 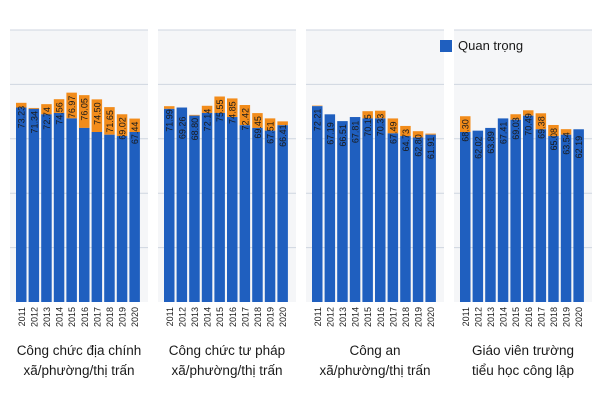 I want to click on data-label: 68.80, so click(x=195, y=129).